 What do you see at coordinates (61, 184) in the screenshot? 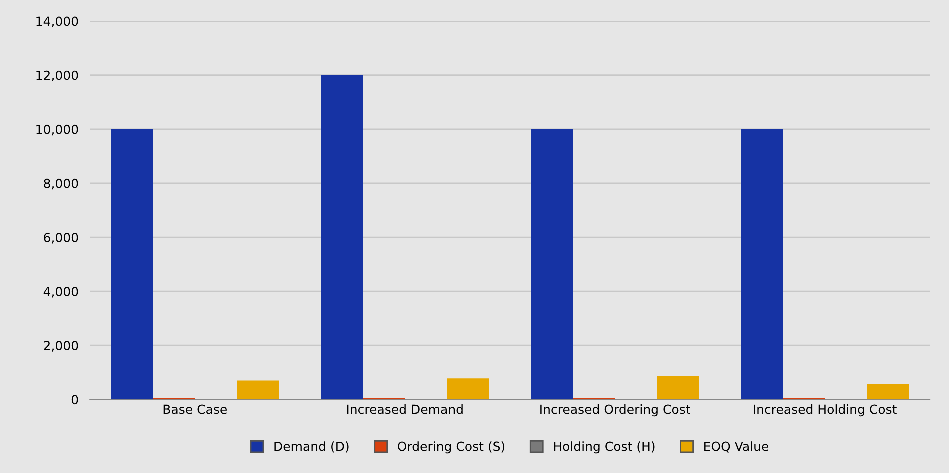
I see `y-tick-label: 8,000` at bounding box center [61, 184].